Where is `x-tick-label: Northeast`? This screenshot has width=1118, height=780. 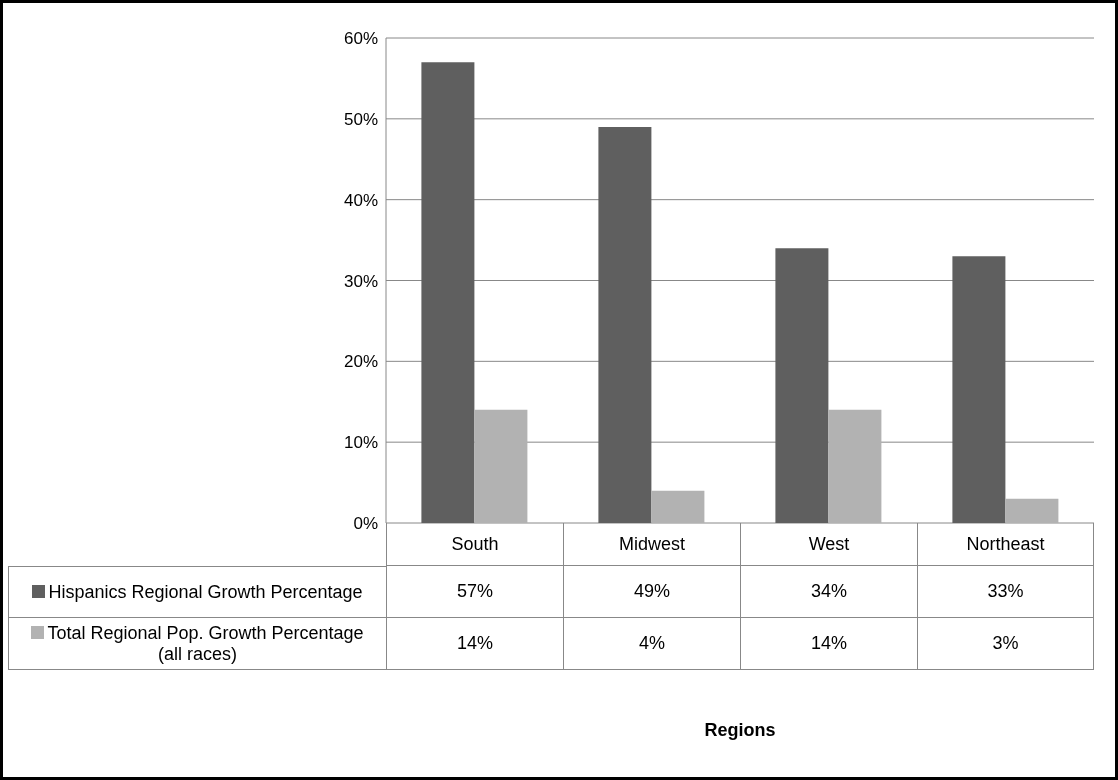
x-tick-label: Northeast is located at coordinates (1005, 544).